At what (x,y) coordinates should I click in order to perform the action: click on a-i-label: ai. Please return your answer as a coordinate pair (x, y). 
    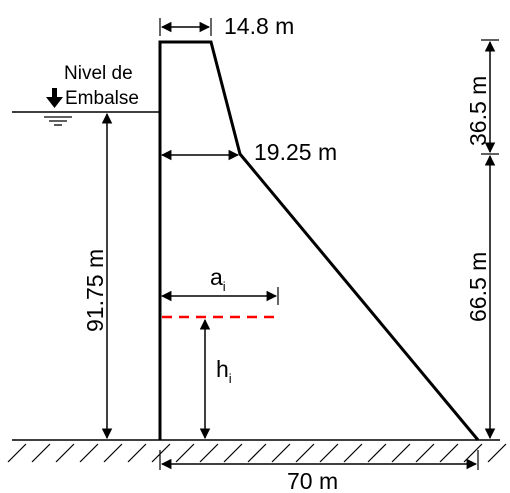
    Looking at the image, I should click on (218, 279).